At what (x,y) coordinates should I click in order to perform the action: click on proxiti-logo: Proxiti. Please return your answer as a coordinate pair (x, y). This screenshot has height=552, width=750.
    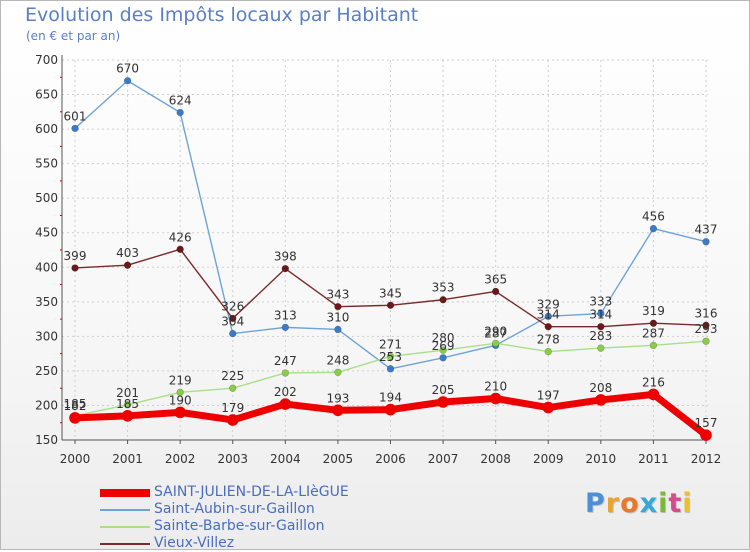
    Looking at the image, I should click on (639, 503).